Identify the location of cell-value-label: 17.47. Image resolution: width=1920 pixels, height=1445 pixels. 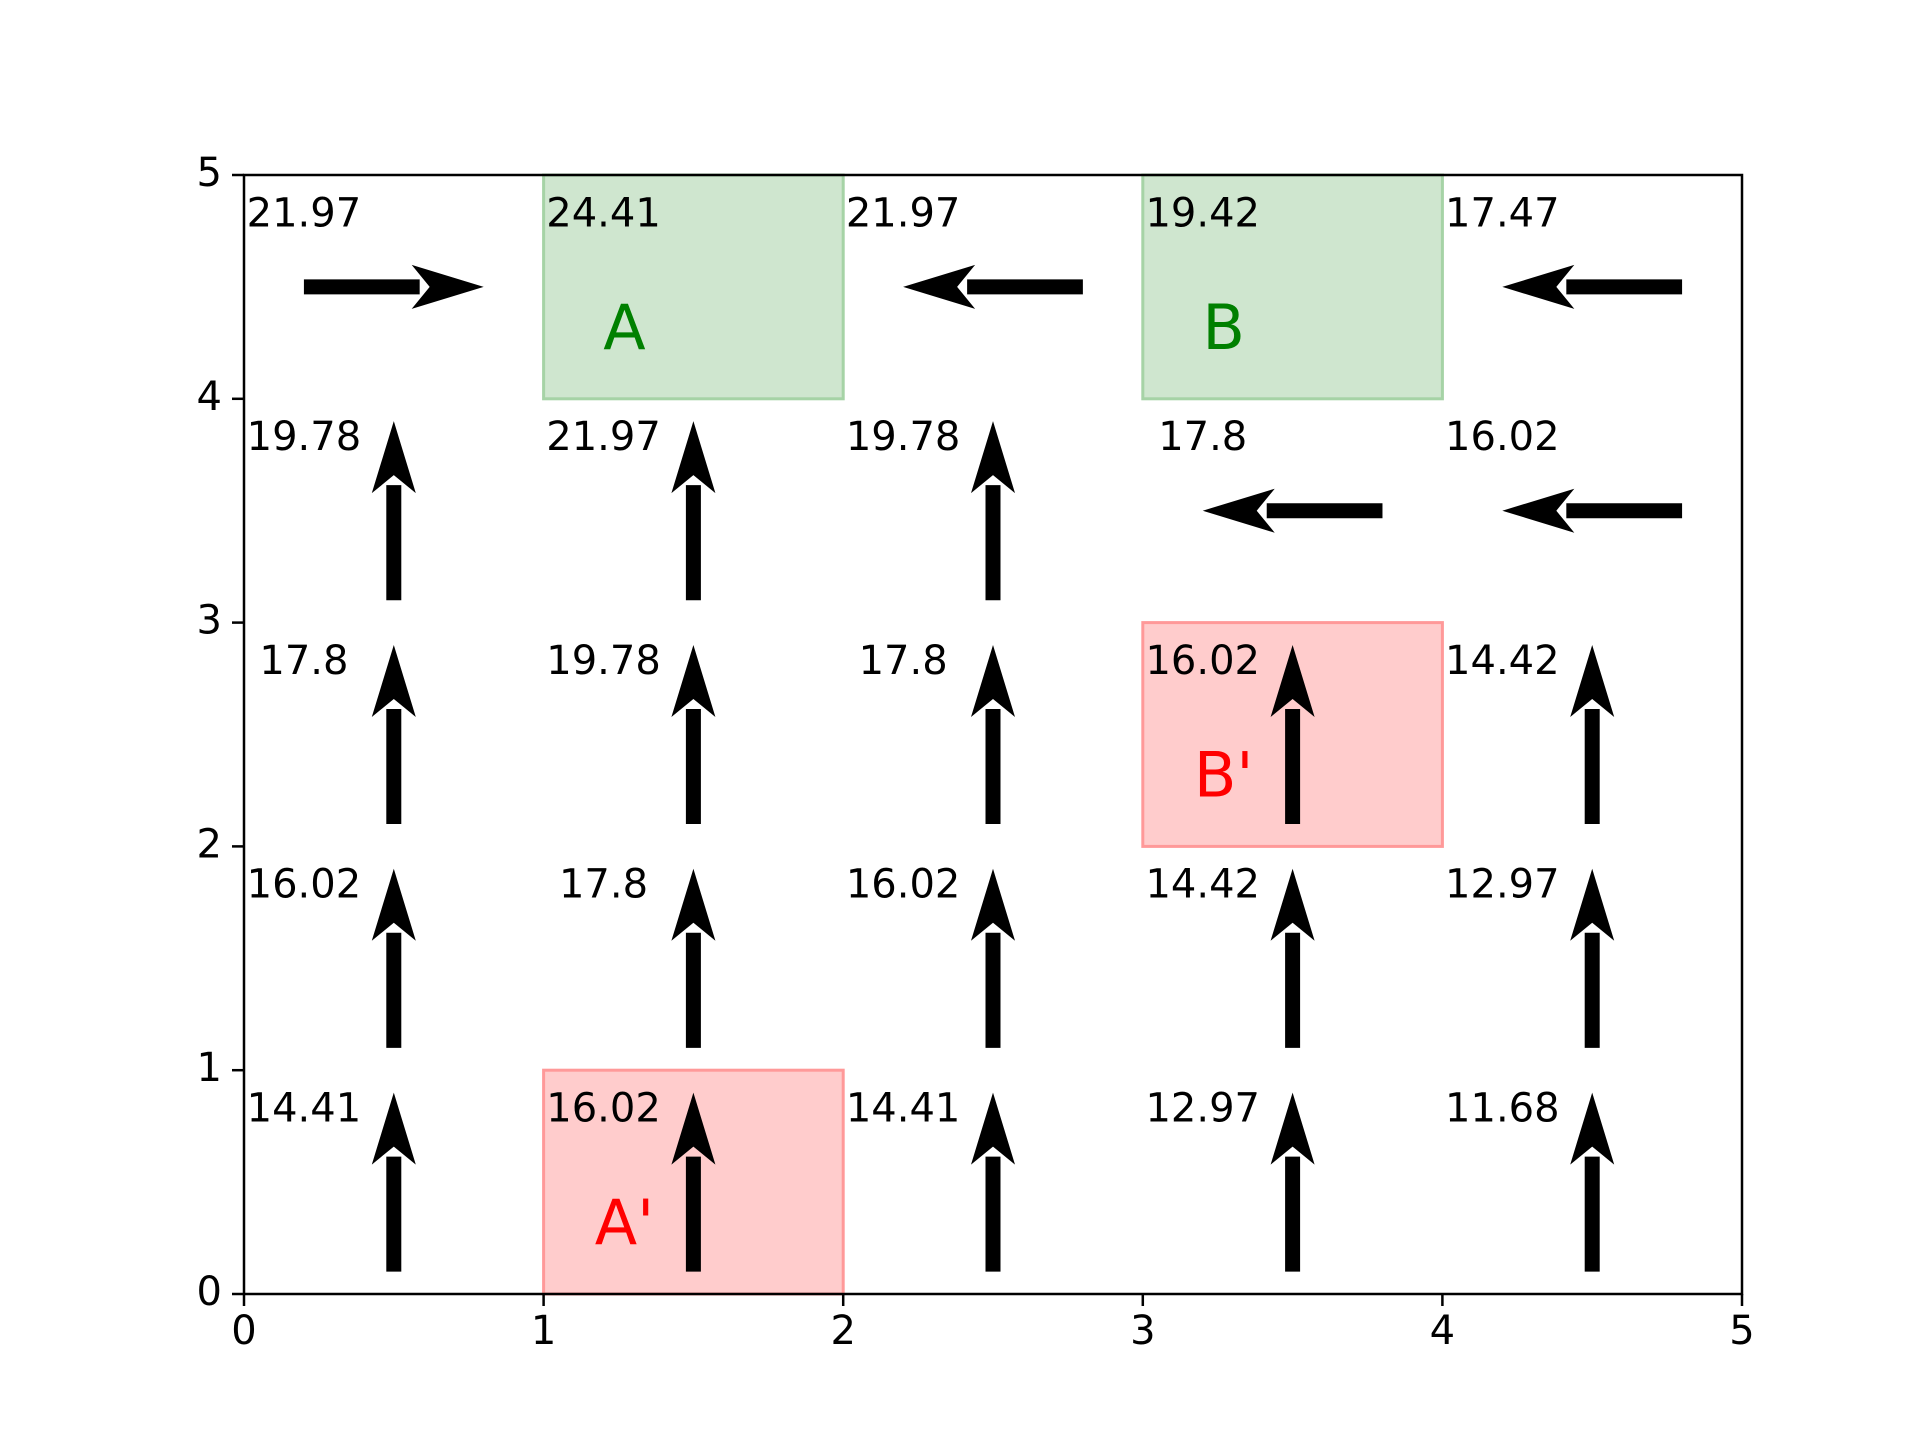
(1502, 213).